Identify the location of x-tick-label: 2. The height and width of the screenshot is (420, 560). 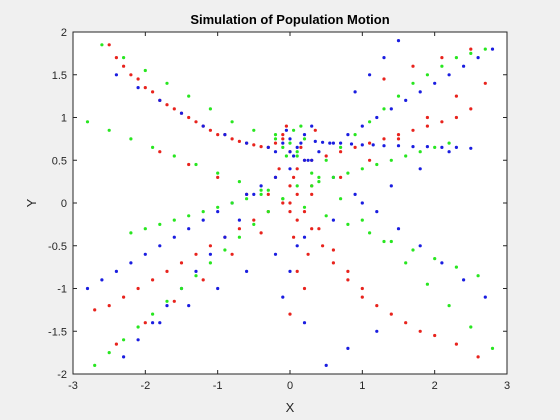
(435, 386).